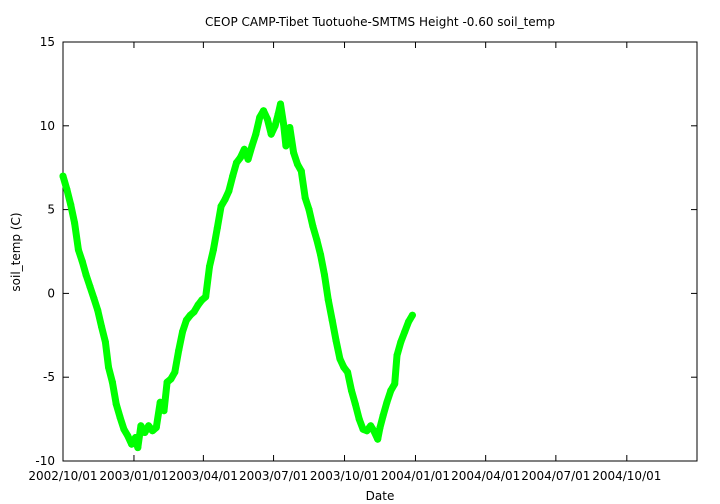  Describe the element at coordinates (626, 476) in the screenshot. I see `x-tick-label: 2004/10/01` at that location.